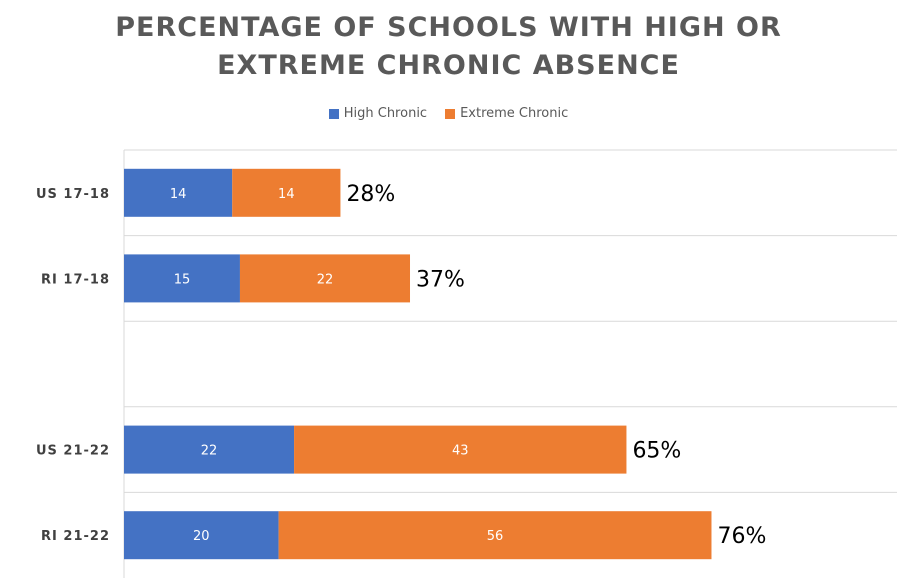  What do you see at coordinates (333, 113) in the screenshot?
I see `legend-swatch-high-chronic` at bounding box center [333, 113].